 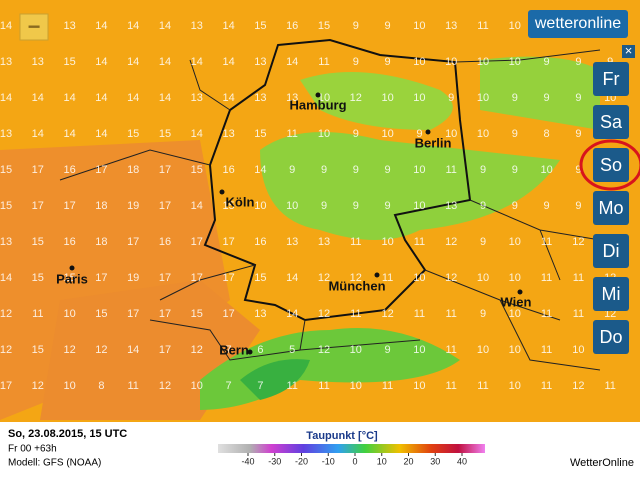 I want to click on day-label: Do, so click(x=610, y=337).